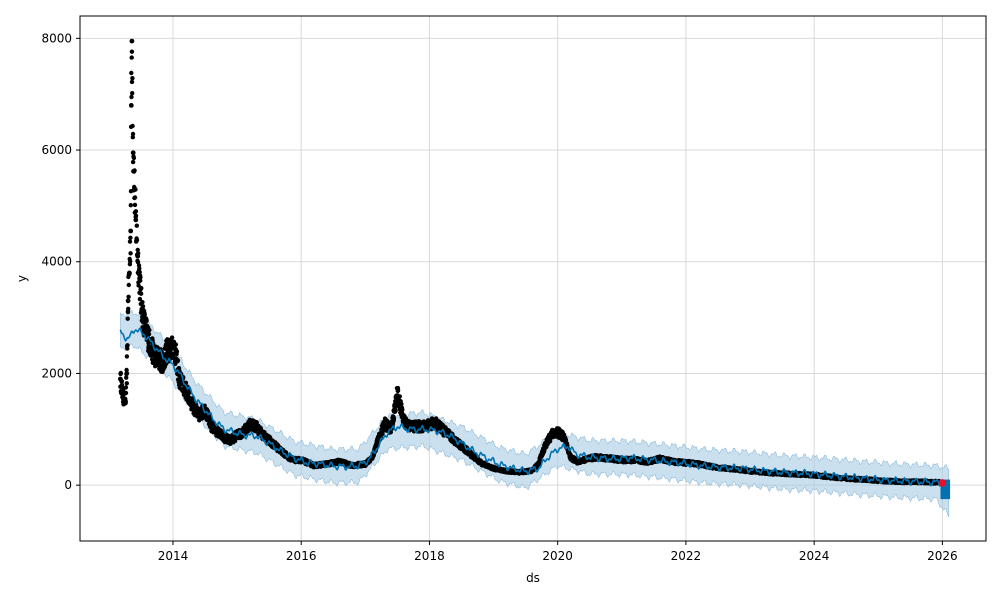  Describe the element at coordinates (686, 556) in the screenshot. I see `x-tick-label: 2022` at that location.